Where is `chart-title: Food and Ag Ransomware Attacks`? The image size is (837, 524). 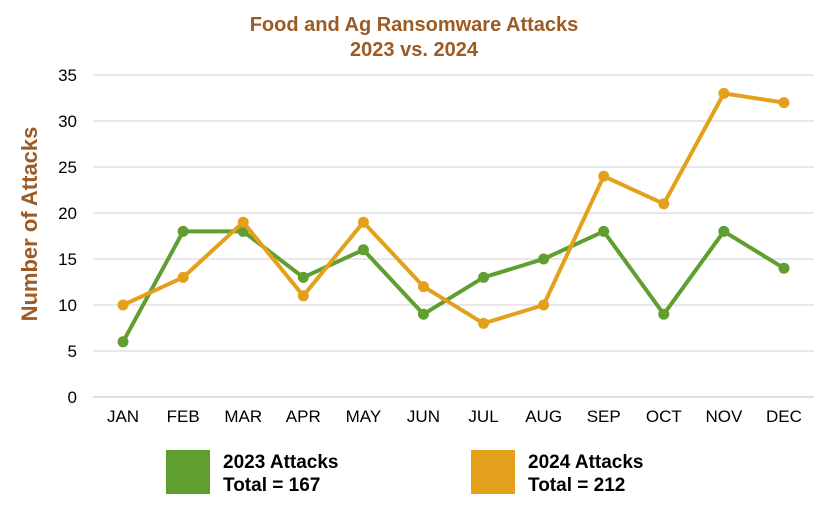 chart-title: Food and Ag Ransomware Attacks is located at coordinates (414, 25).